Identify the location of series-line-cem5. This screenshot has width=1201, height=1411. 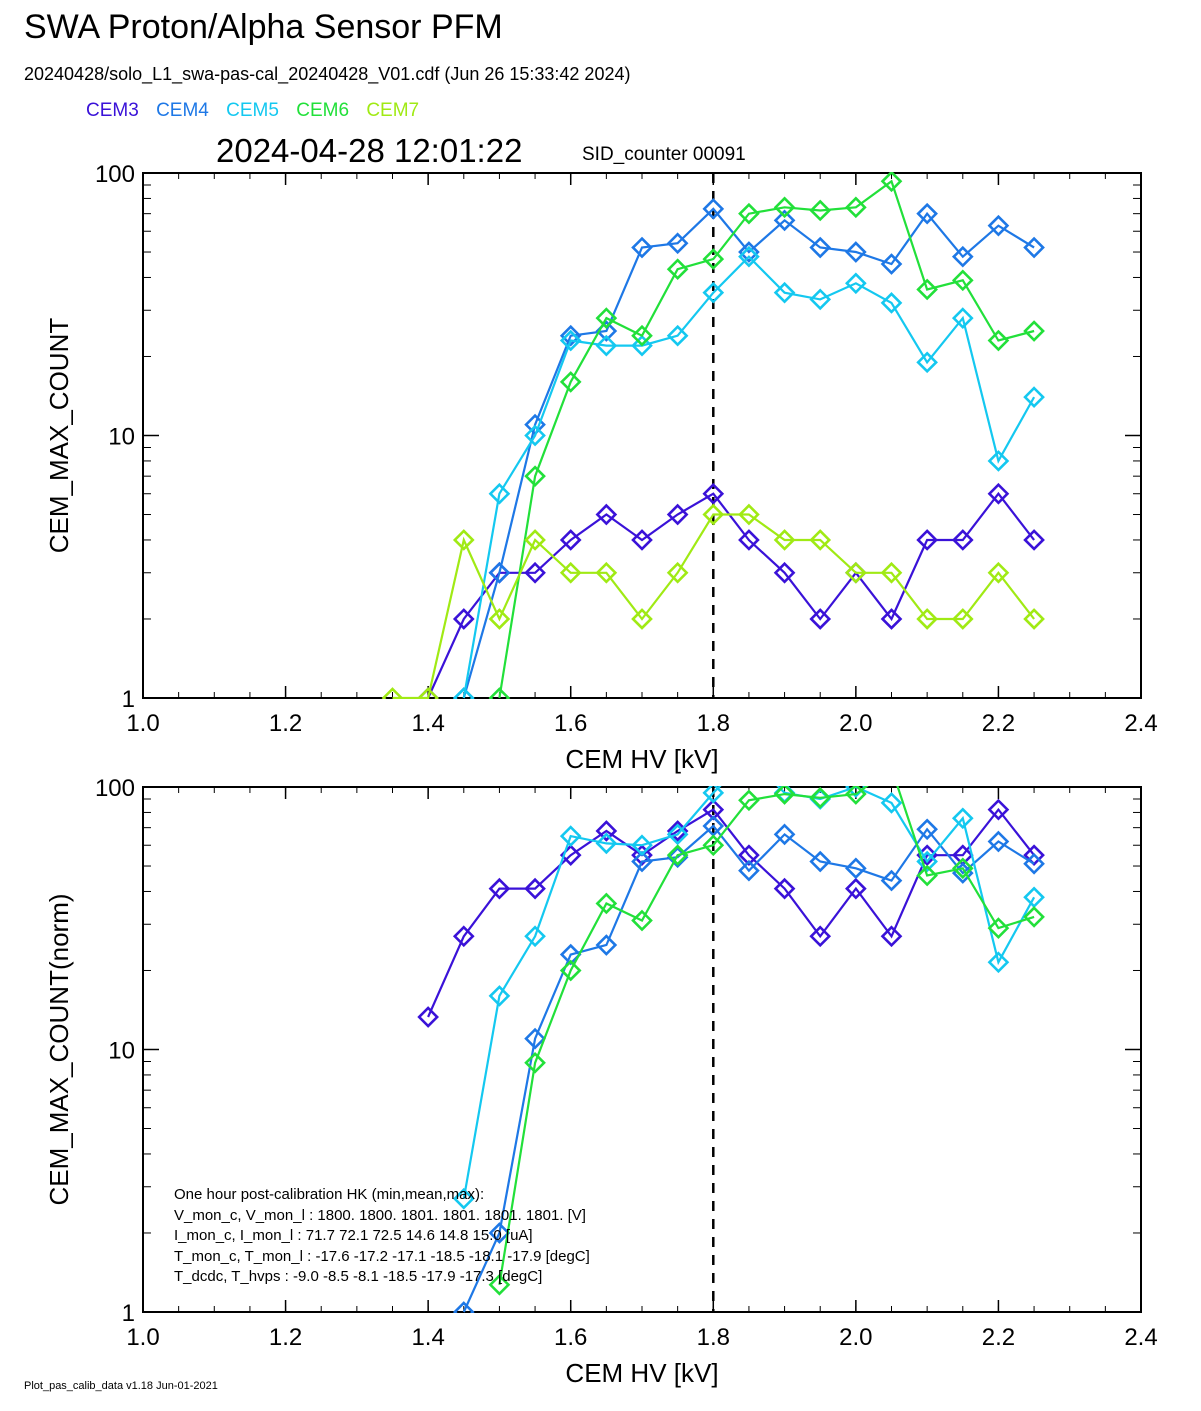
(749, 992).